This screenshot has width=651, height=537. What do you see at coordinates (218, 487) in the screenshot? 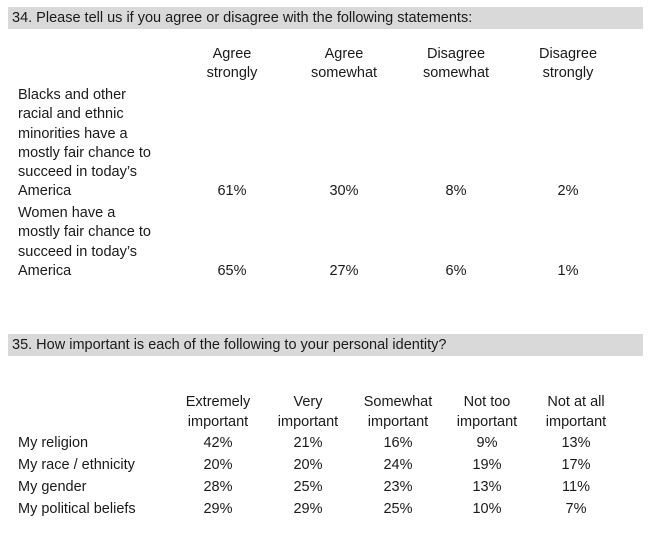
I see `q35-gender-extremely-value: 28%` at bounding box center [218, 487].